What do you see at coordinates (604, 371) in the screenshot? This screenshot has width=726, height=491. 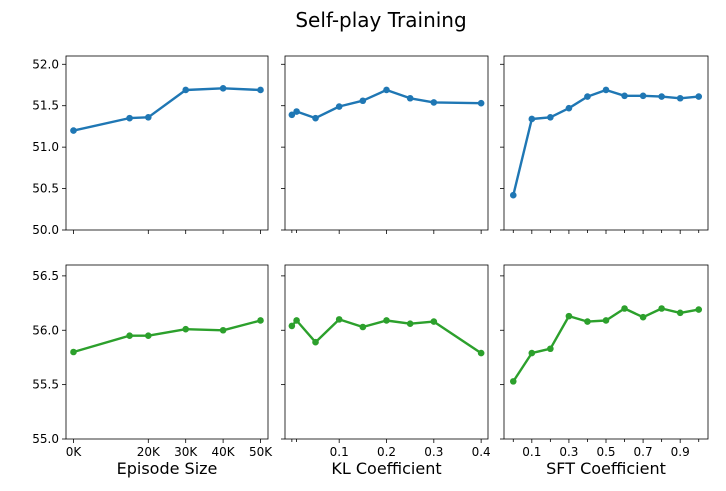 I see `subplot-6: 0.1 0.3 0.5 0.7 0.9 SFT Coefficient` at bounding box center [604, 371].